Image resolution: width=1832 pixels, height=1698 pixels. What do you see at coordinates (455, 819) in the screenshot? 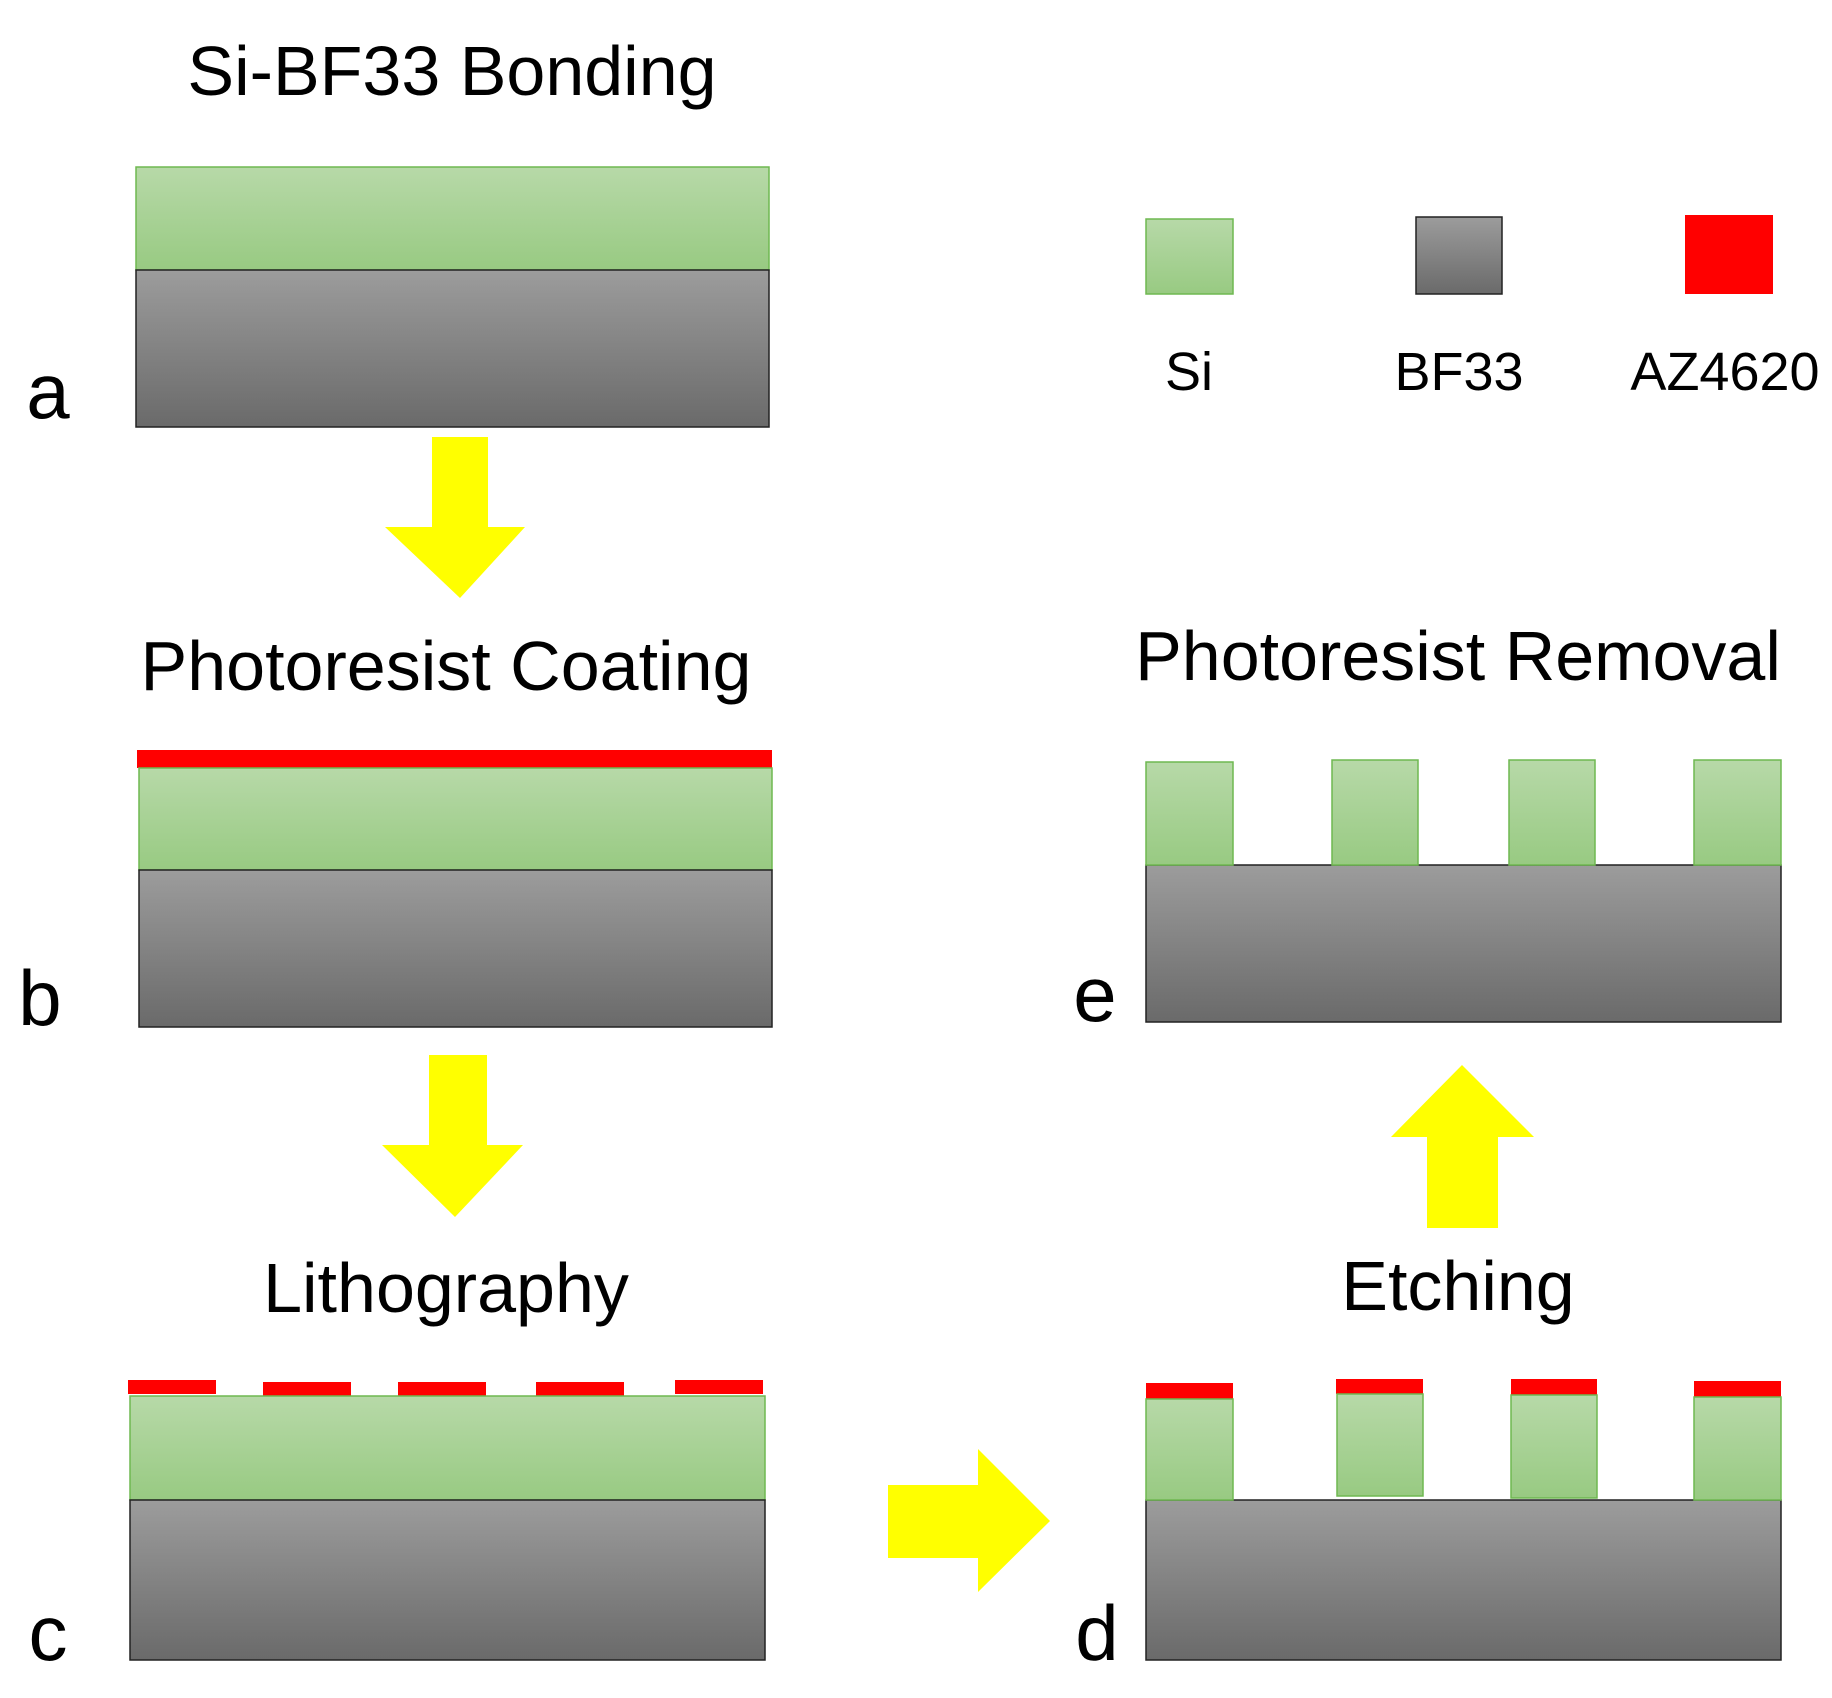
I see `step-b-si-layer` at bounding box center [455, 819].